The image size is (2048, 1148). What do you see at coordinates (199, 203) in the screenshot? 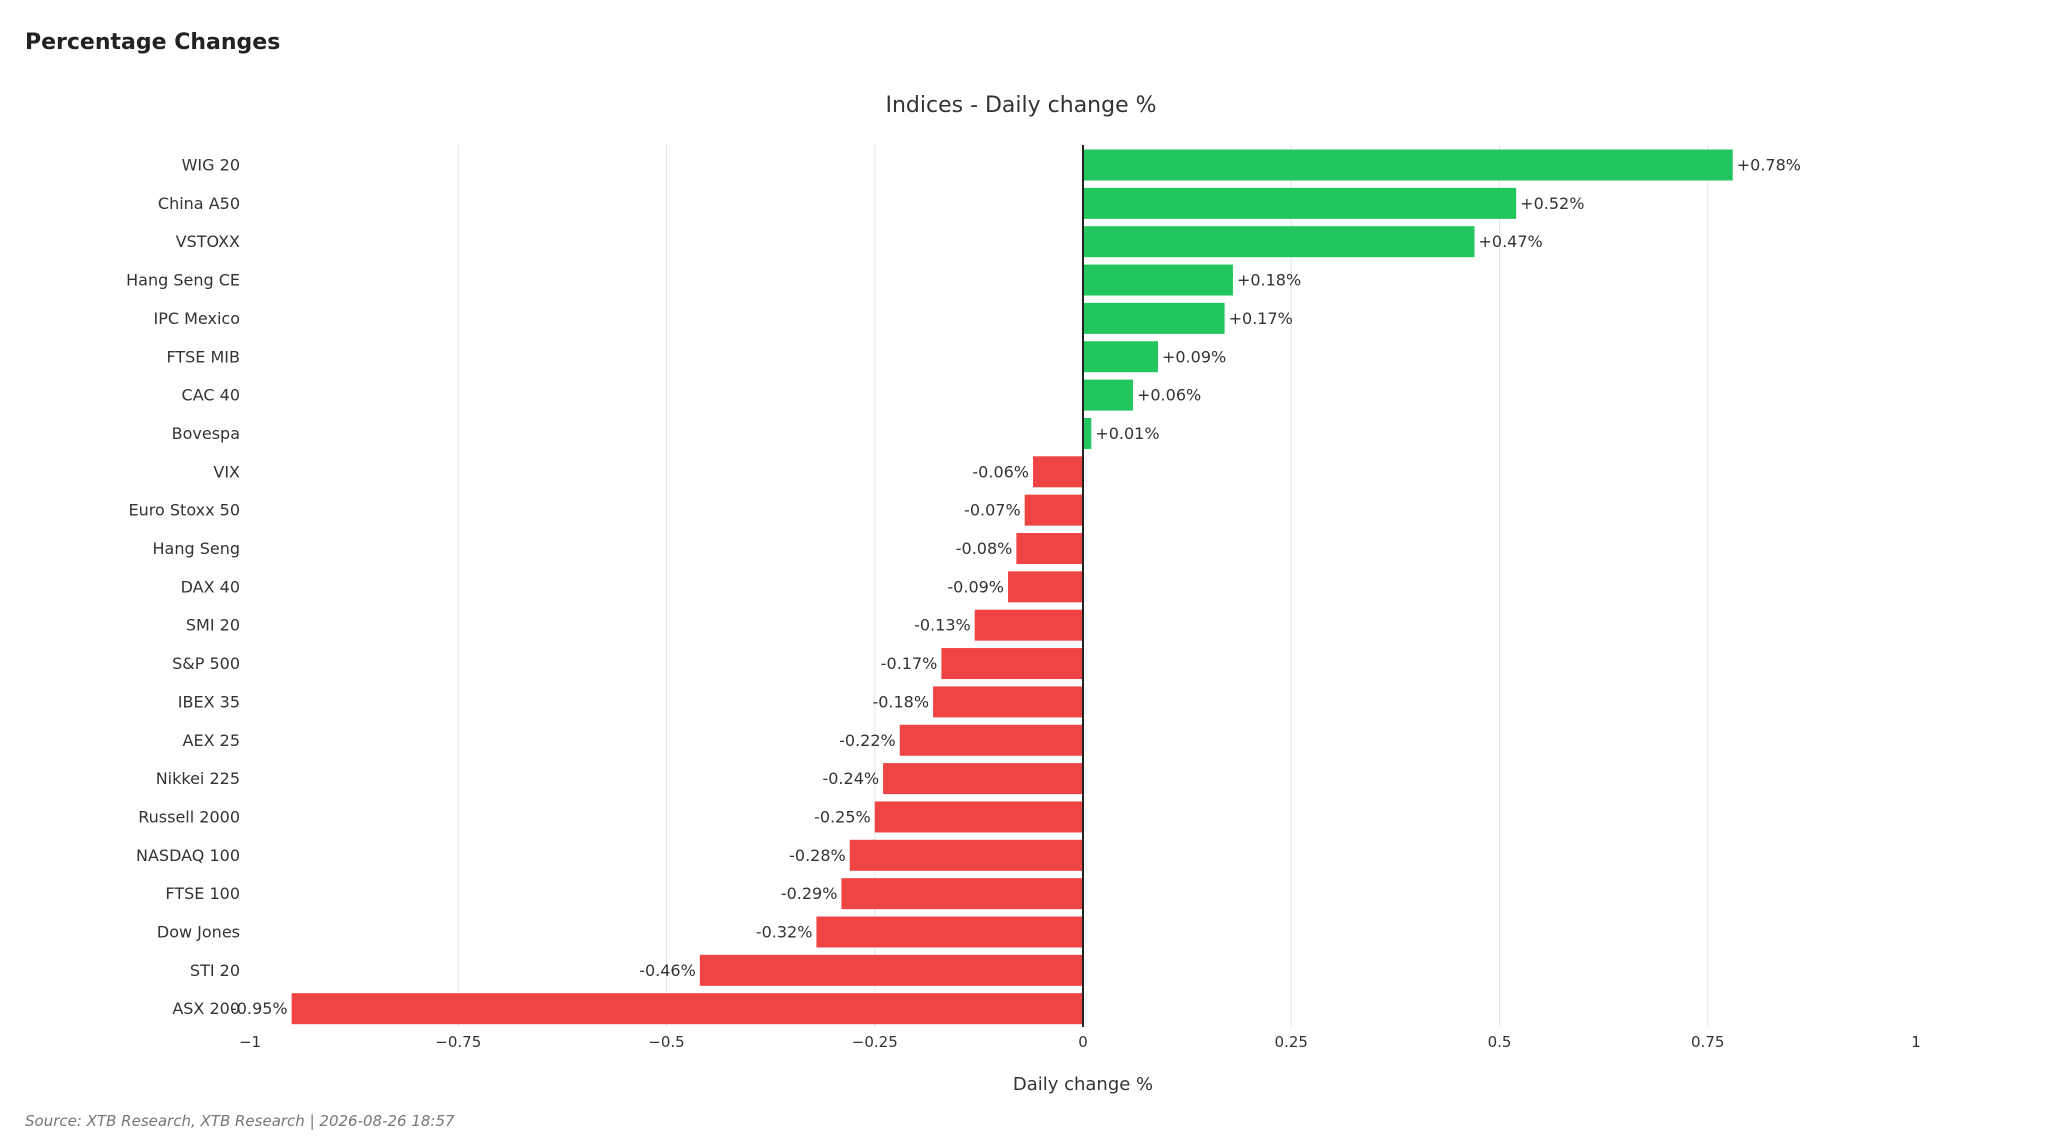
I see `category-label: China A50` at bounding box center [199, 203].